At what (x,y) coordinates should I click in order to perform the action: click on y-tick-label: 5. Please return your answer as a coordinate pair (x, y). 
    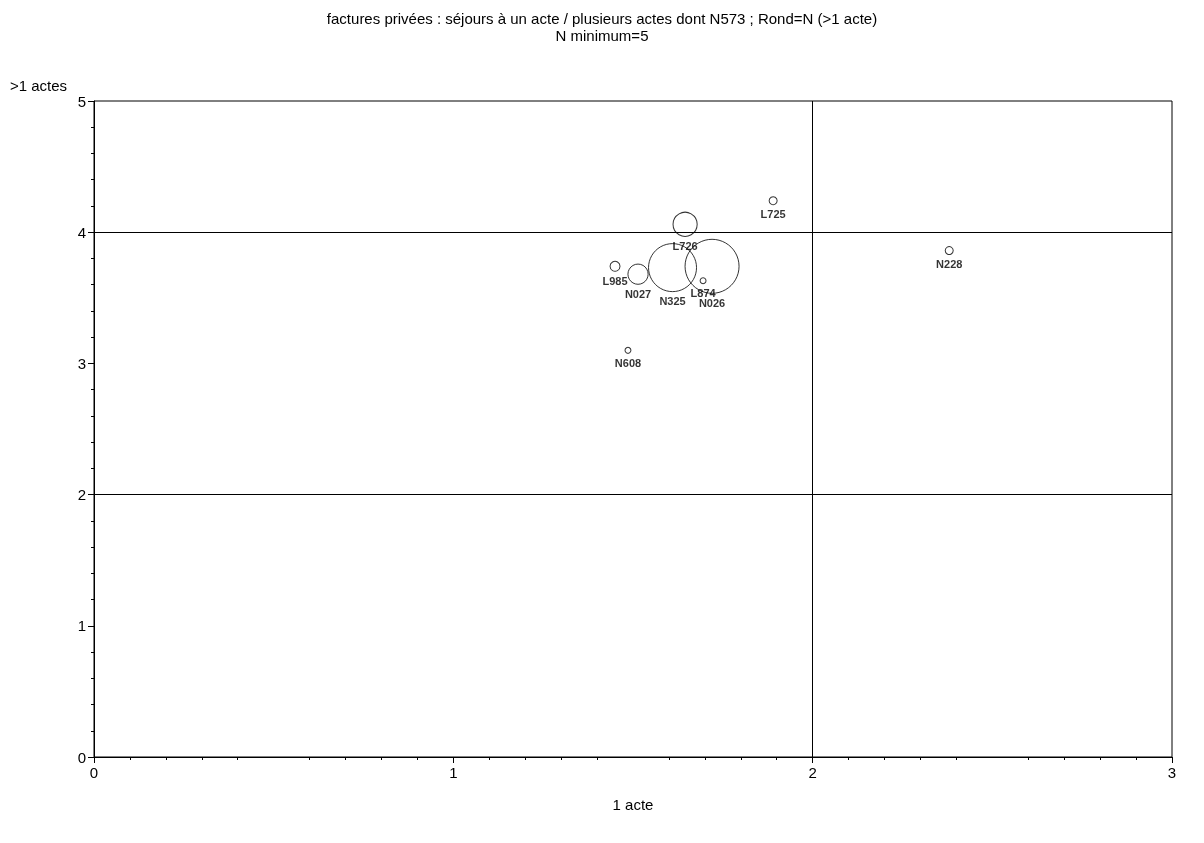
    Looking at the image, I should click on (81, 101).